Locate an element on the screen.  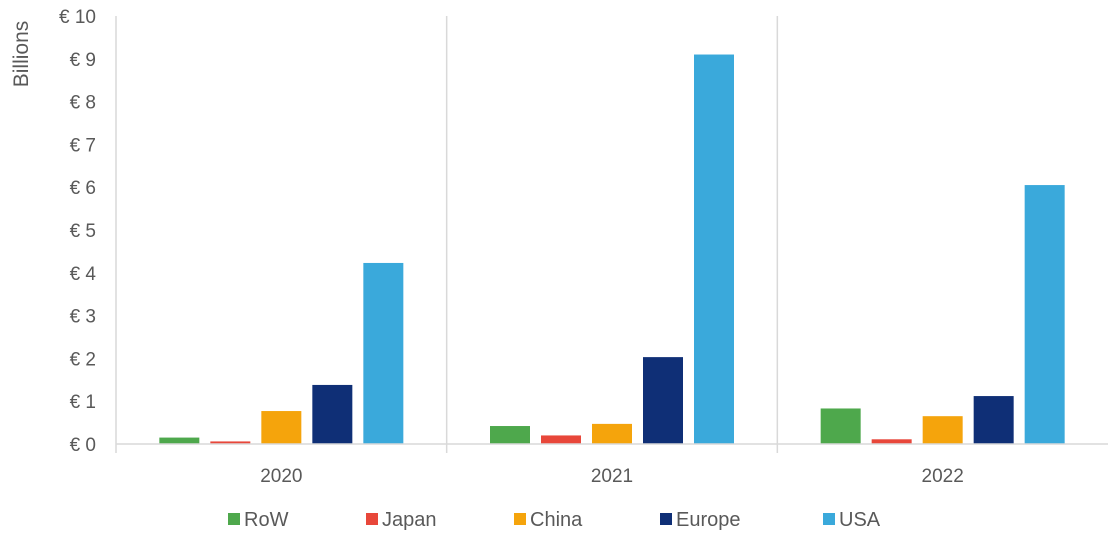
bar-europe-2021 is located at coordinates (663, 400).